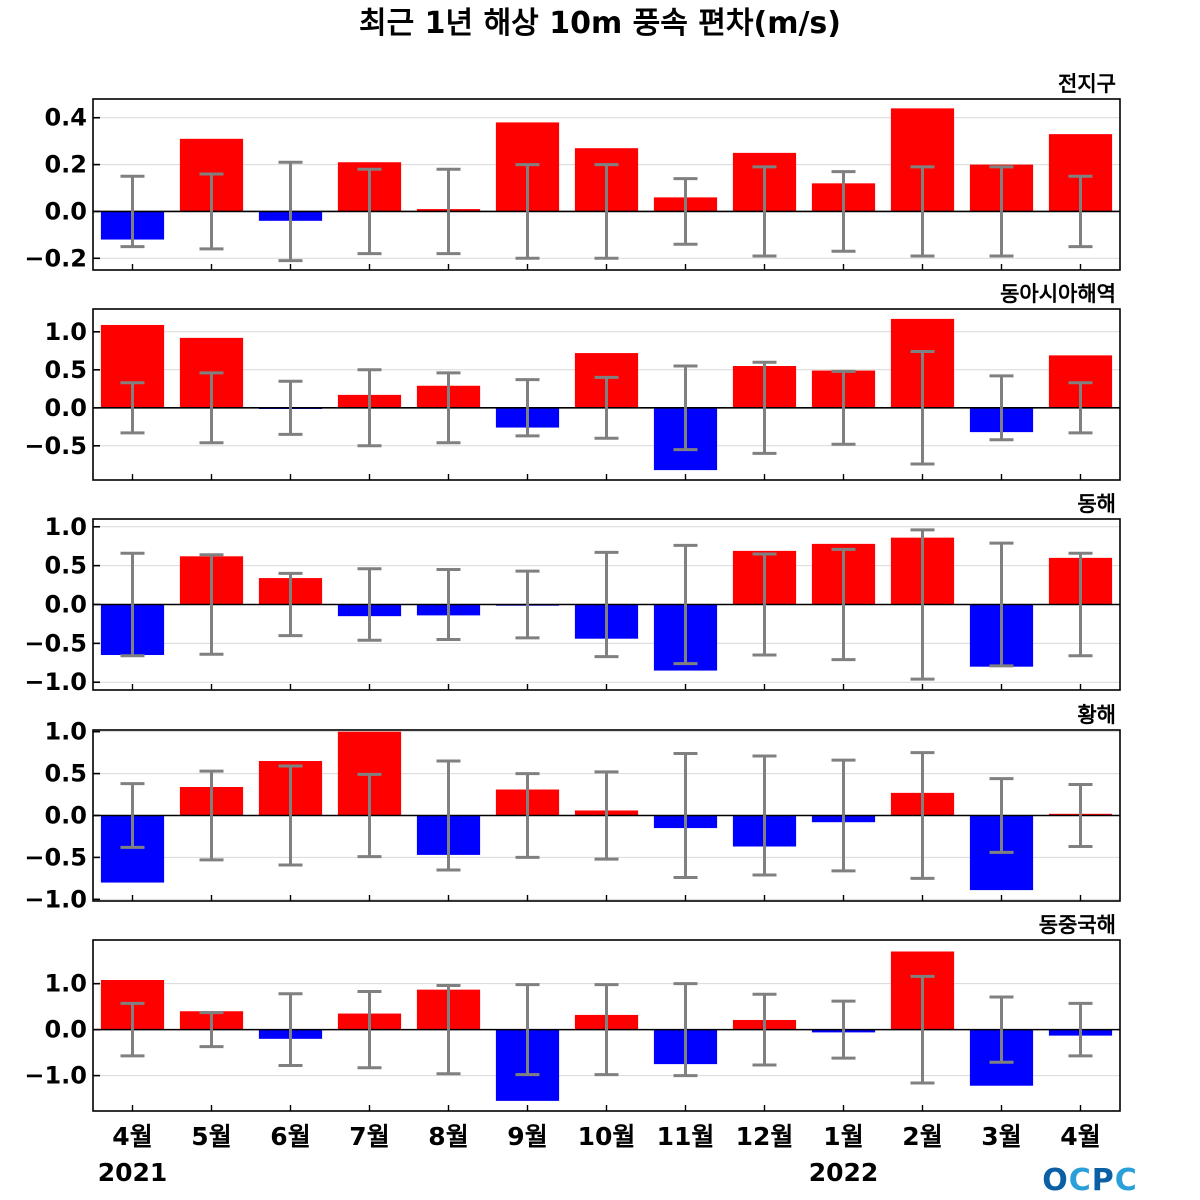 This screenshot has height=1200, width=1200. What do you see at coordinates (290, 1136) in the screenshot?
I see `x-tick-label: 6월` at bounding box center [290, 1136].